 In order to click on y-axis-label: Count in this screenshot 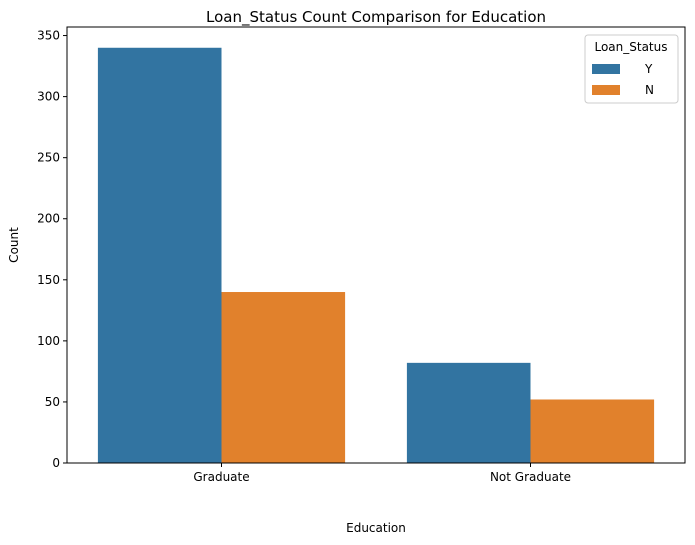, I will do `click(14, 245)`.